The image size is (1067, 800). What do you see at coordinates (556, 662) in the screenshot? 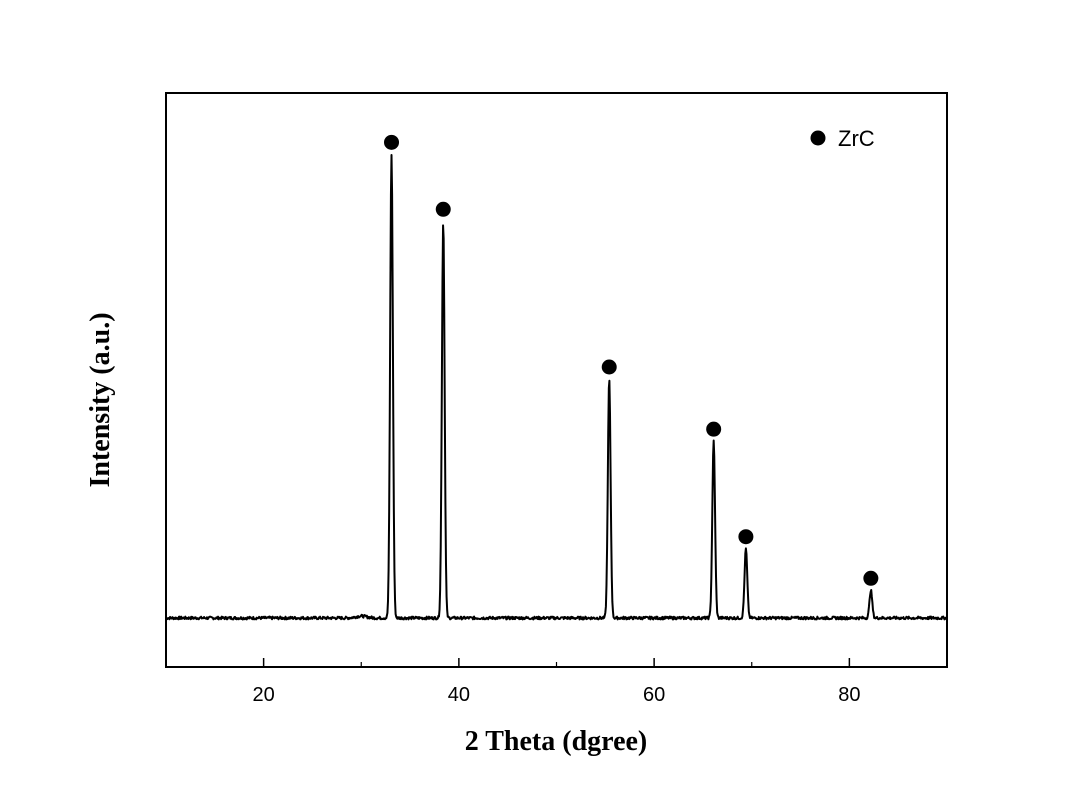
I see `x-axis-ticks` at bounding box center [556, 662].